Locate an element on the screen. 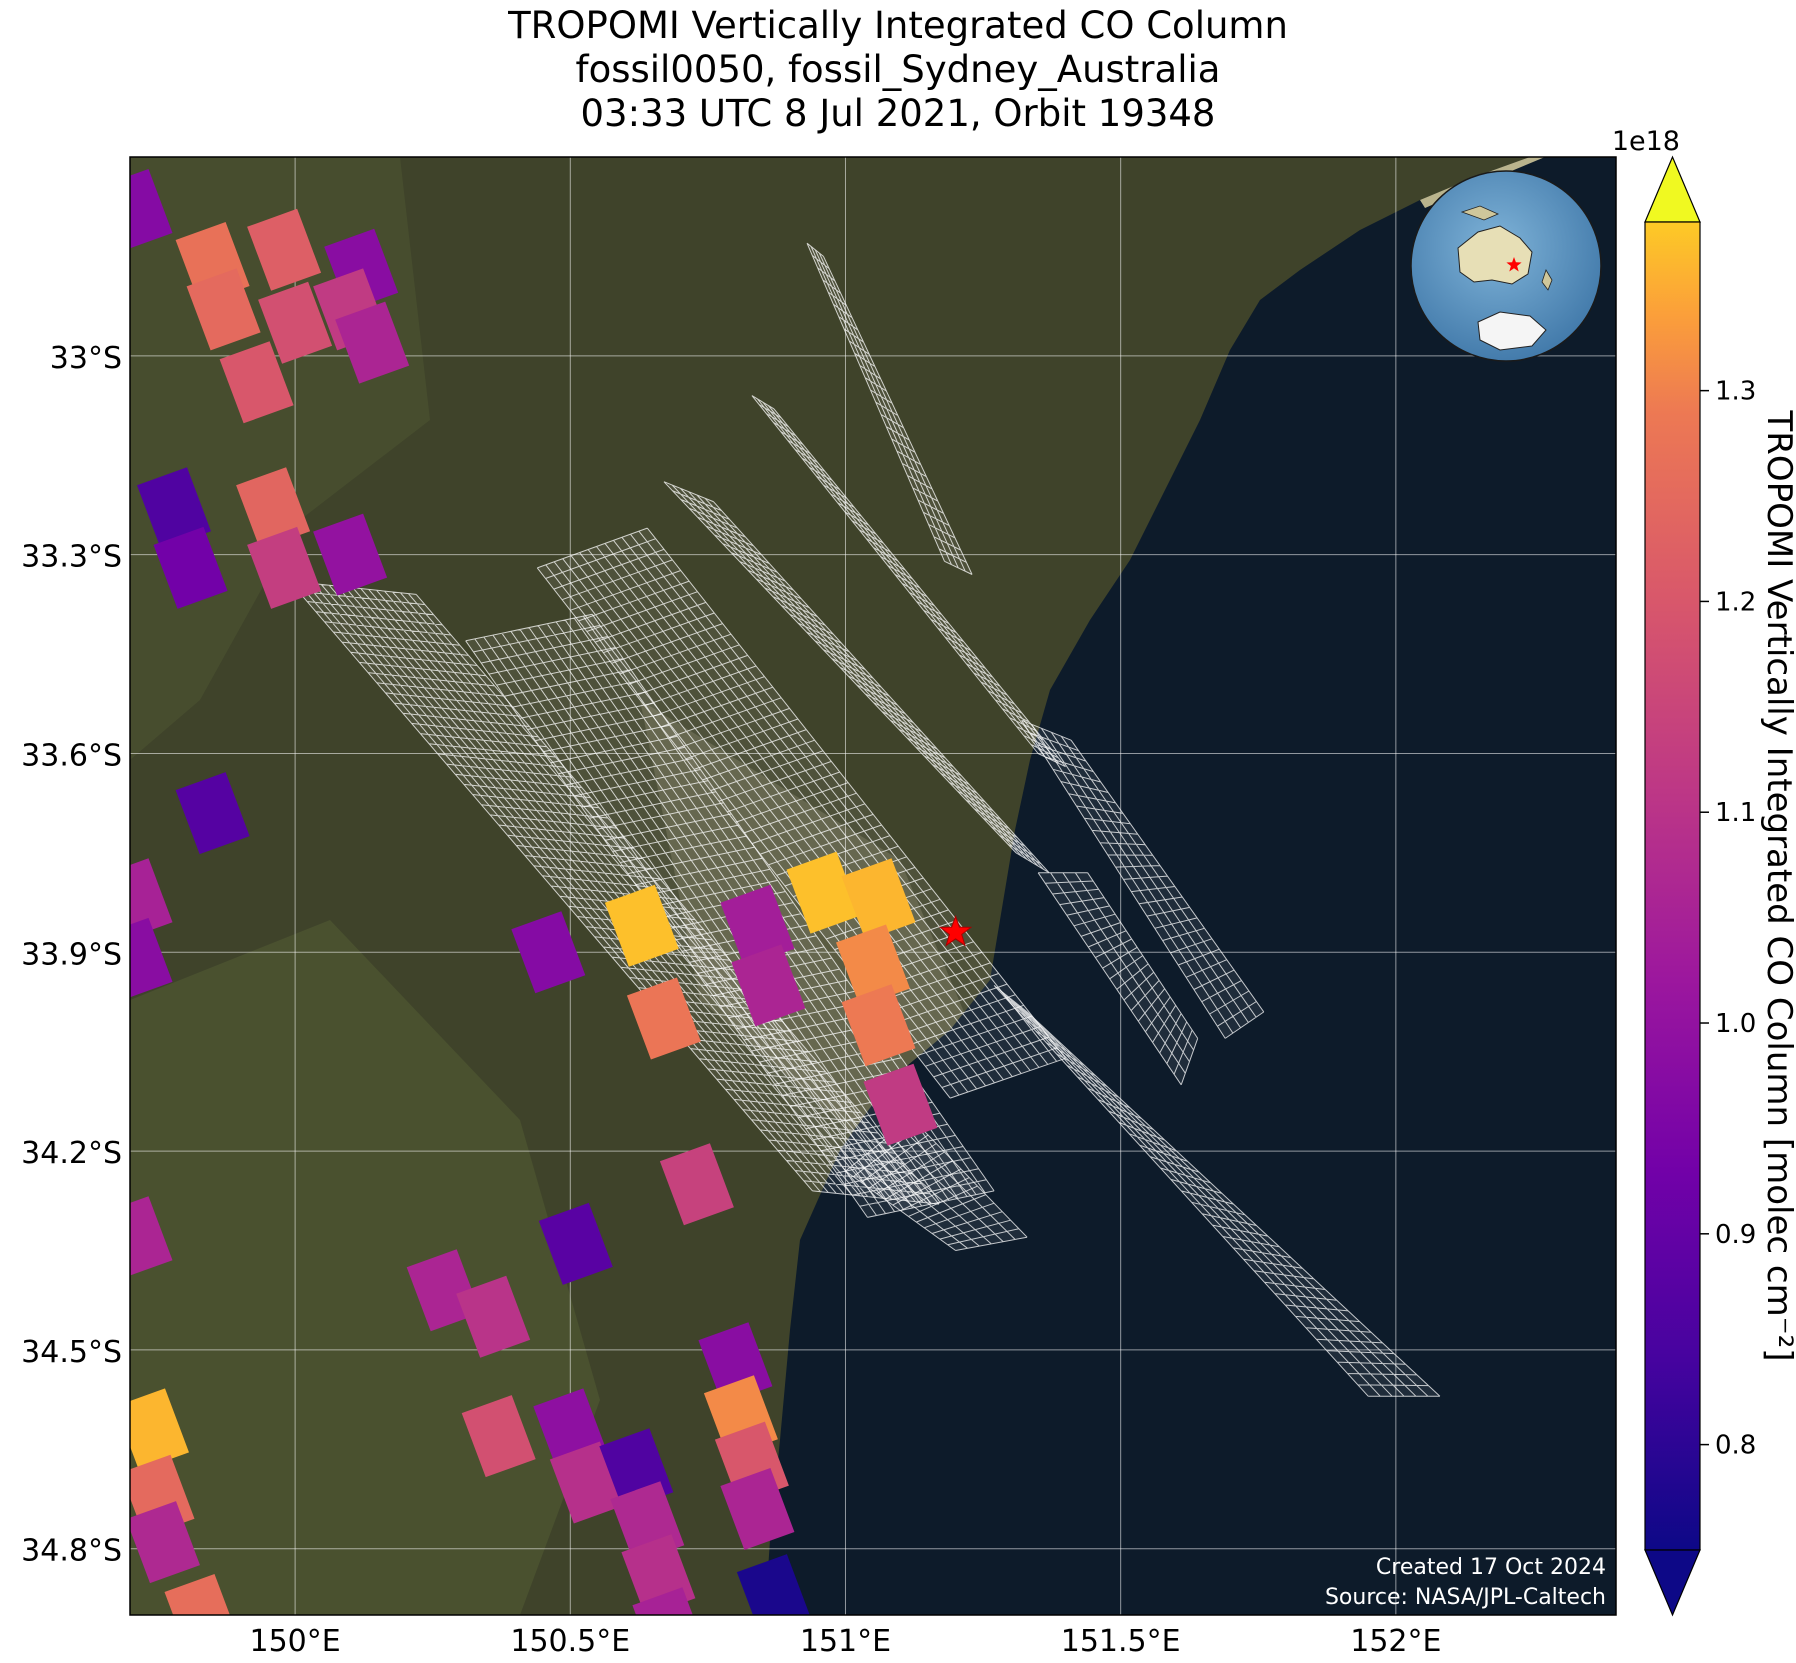 The width and height of the screenshot is (1796, 1663). antarctica-shape is located at coordinates (1512, 331).